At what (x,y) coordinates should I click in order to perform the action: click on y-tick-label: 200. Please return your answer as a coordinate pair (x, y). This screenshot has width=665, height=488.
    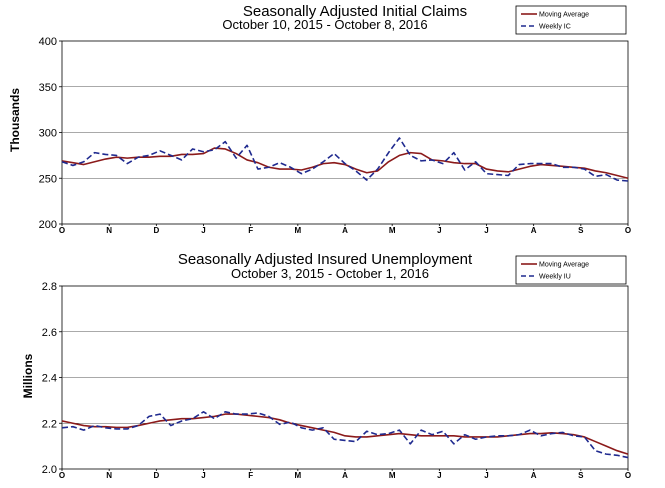
    Looking at the image, I should click on (48, 225).